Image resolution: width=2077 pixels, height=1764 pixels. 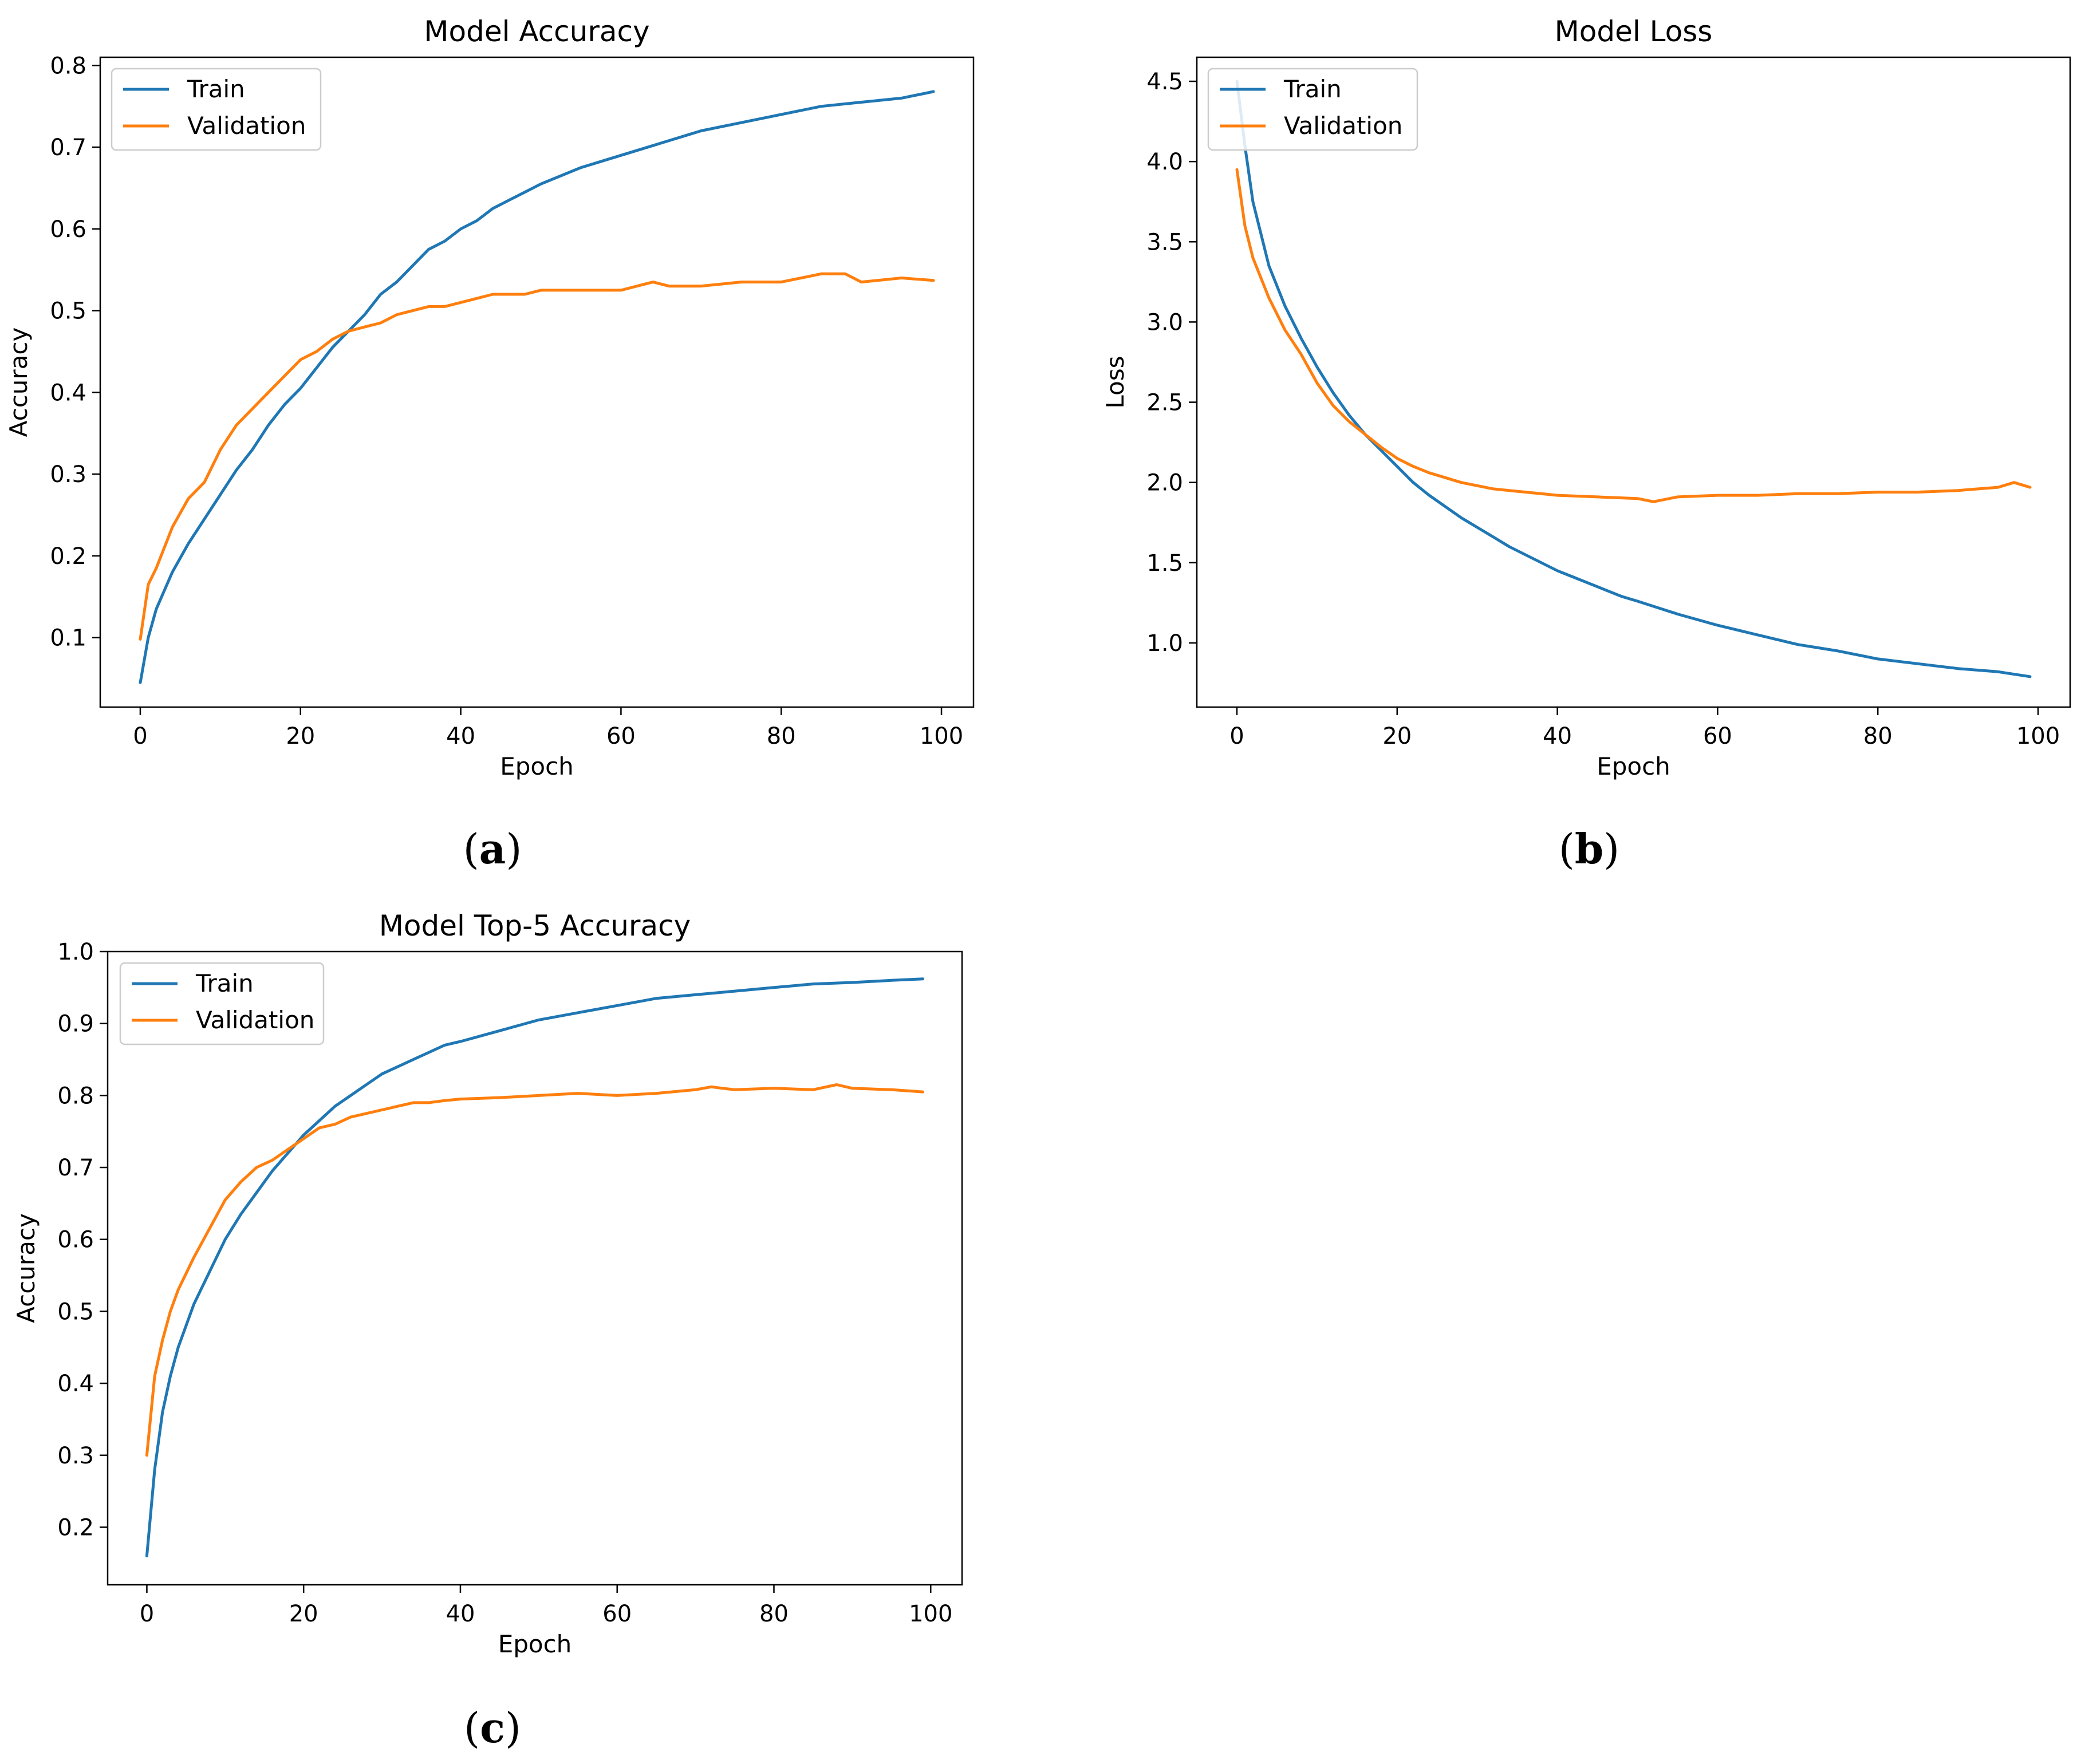 I want to click on y-tick-label: 0.9, so click(x=75, y=1024).